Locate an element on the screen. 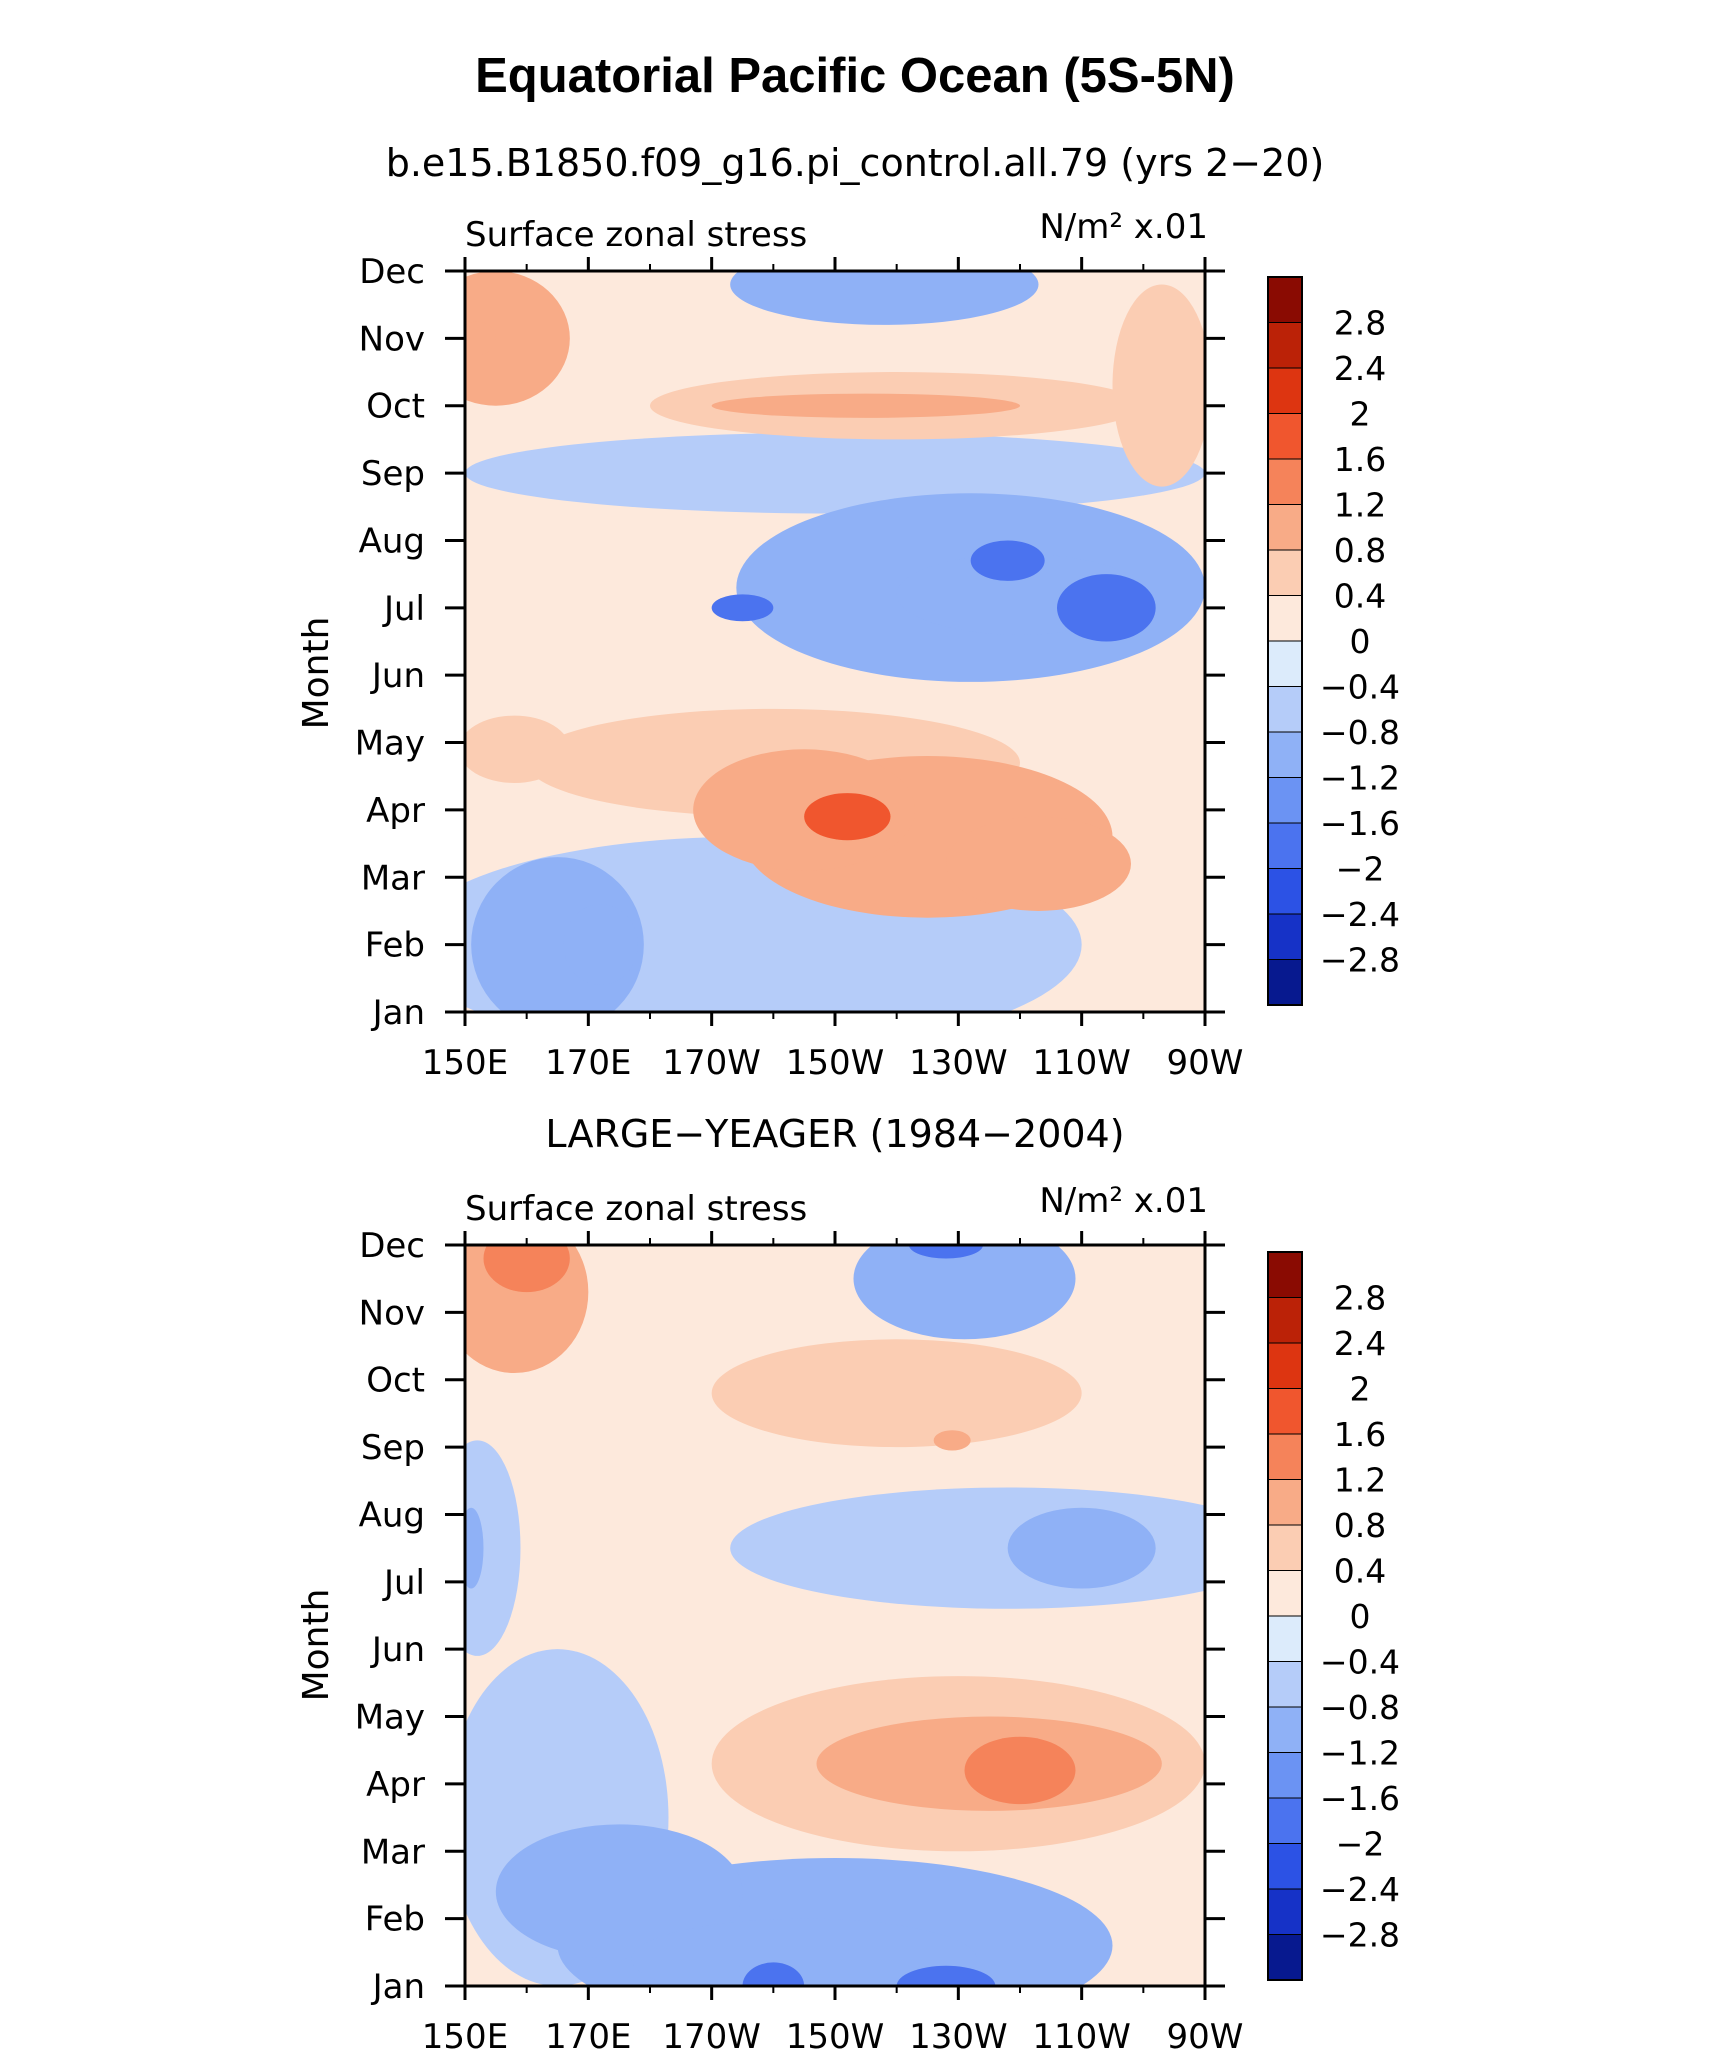 Image resolution: width=1710 pixels, height=2062 pixels. colorbar-label: −2 is located at coordinates (1360, 869).